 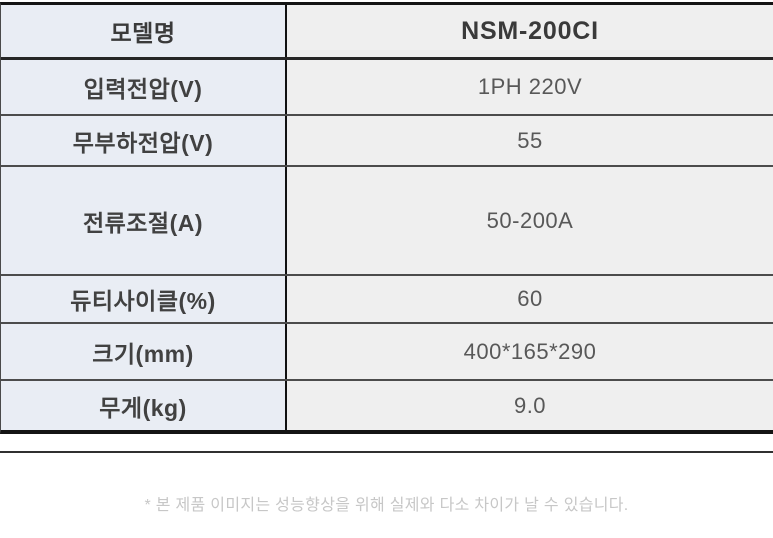 What do you see at coordinates (530, 220) in the screenshot?
I see `current-range-value: 50-200A` at bounding box center [530, 220].